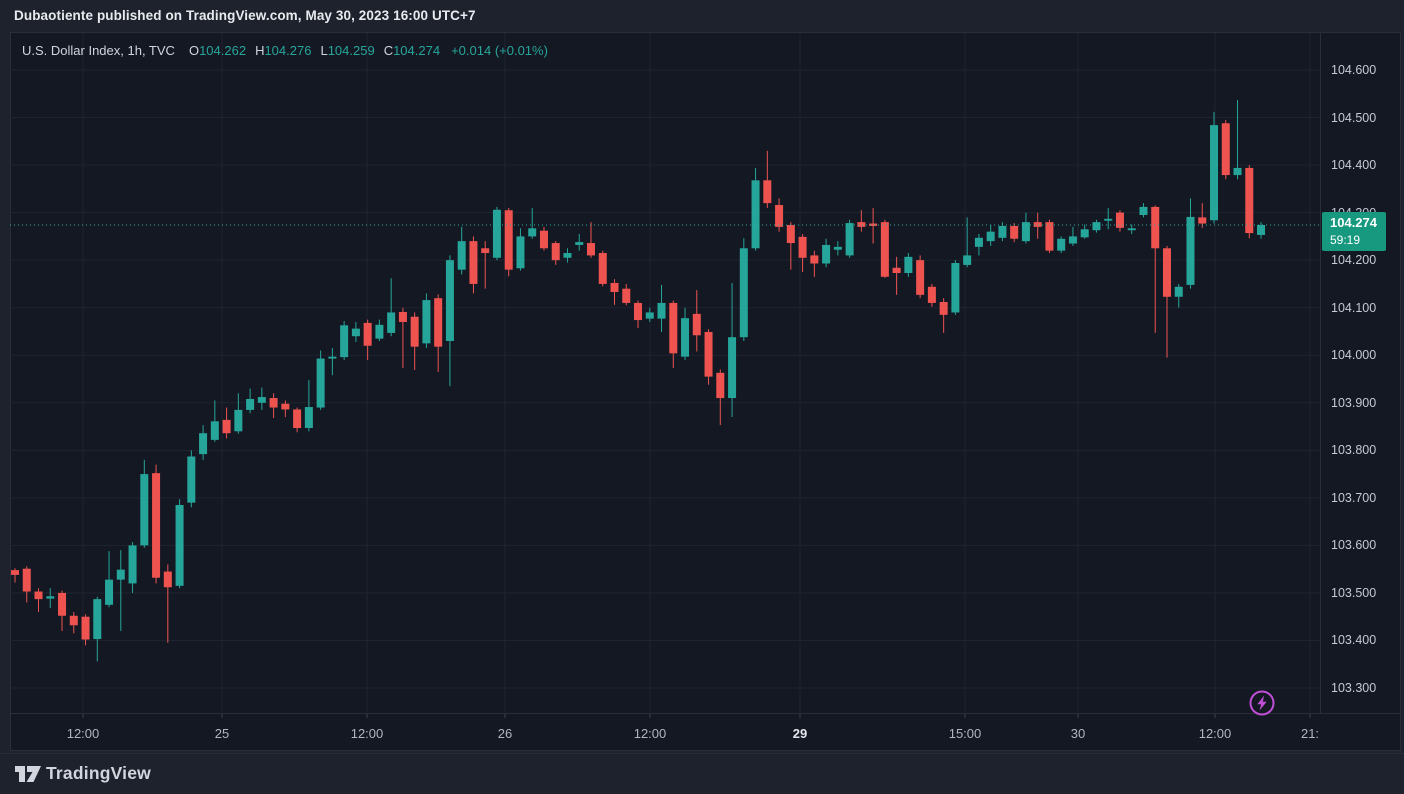  What do you see at coordinates (1320, 373) in the screenshot?
I see `price-axis-divider` at bounding box center [1320, 373].